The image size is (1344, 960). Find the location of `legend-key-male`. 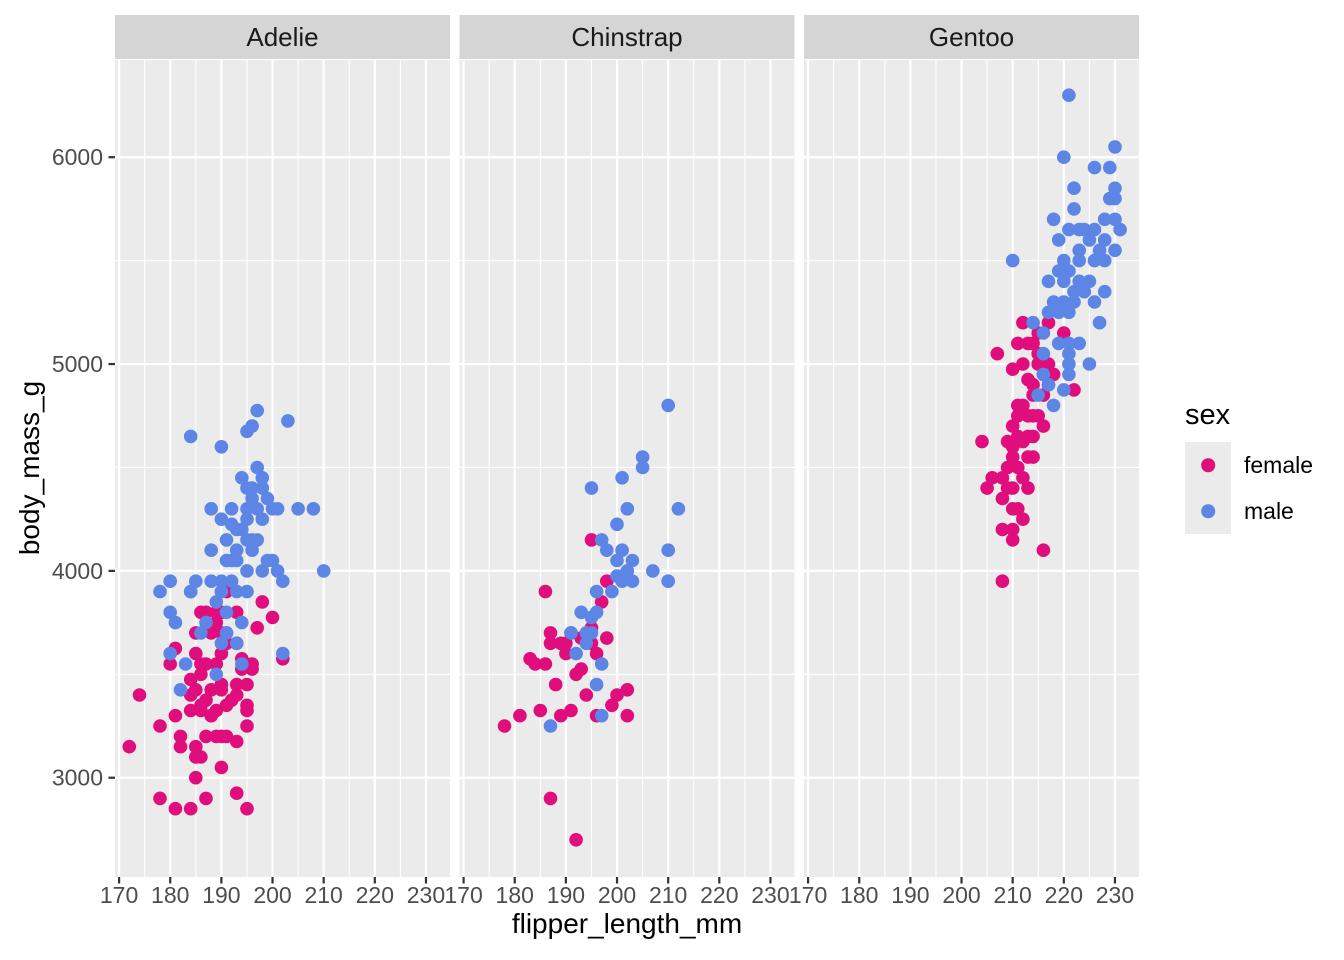

legend-key-male is located at coordinates (1208, 511).